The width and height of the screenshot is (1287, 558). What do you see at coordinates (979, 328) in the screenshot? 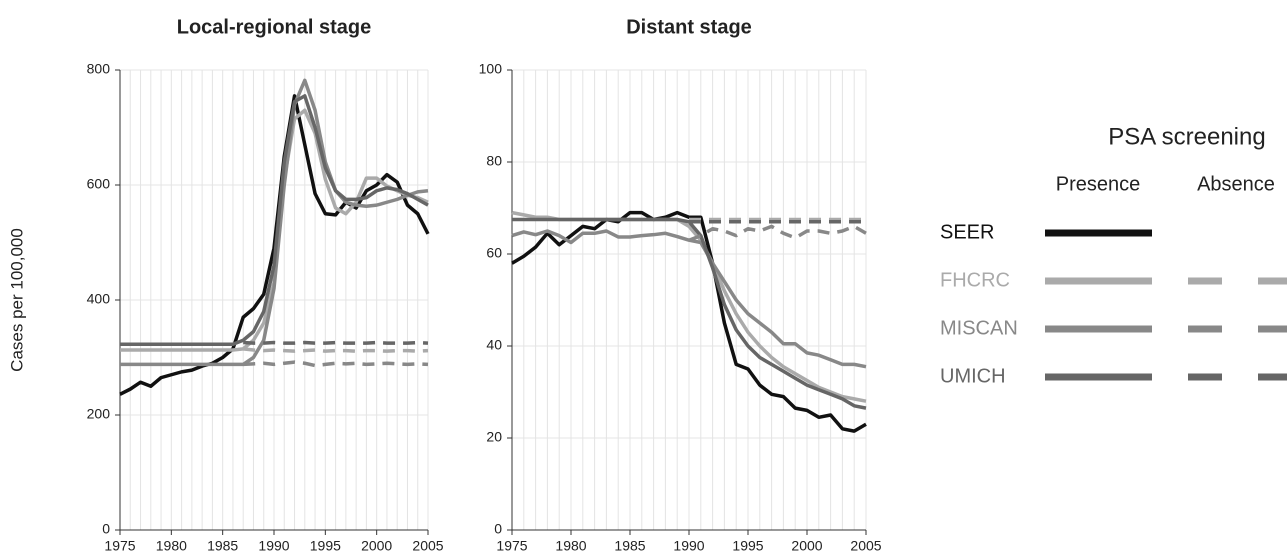
I see `legend-label: MISCAN` at bounding box center [979, 328].